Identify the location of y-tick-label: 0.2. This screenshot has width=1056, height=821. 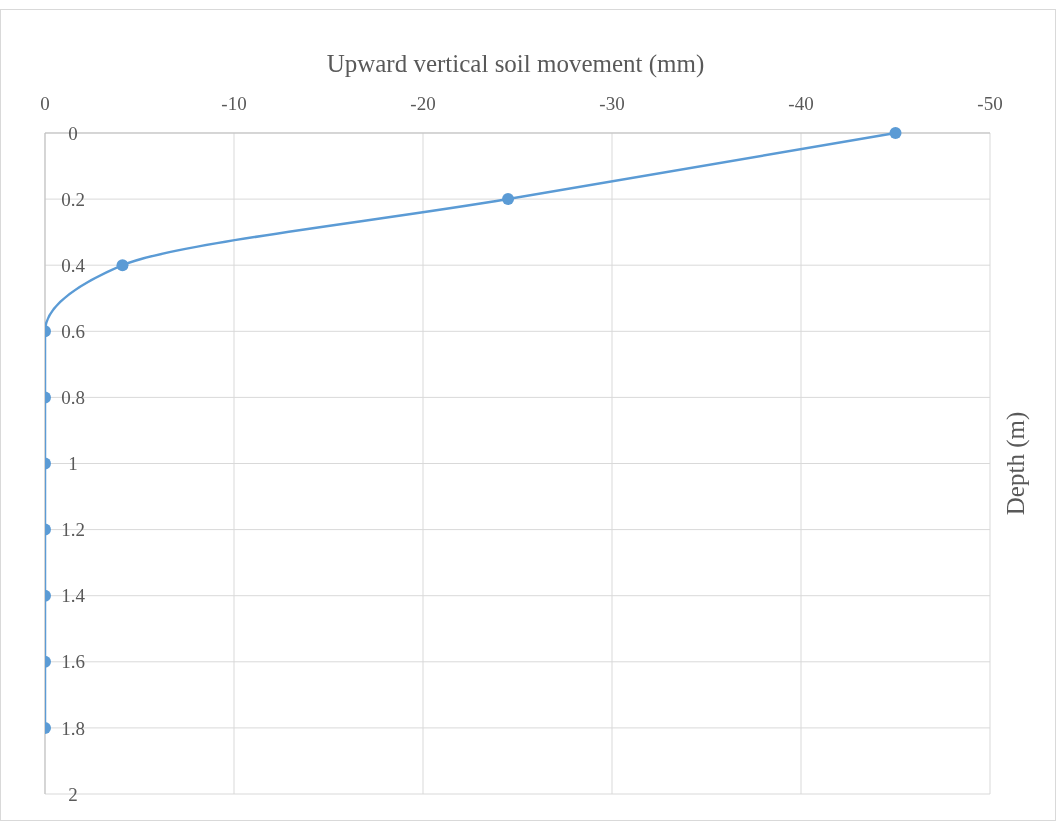
(73, 199).